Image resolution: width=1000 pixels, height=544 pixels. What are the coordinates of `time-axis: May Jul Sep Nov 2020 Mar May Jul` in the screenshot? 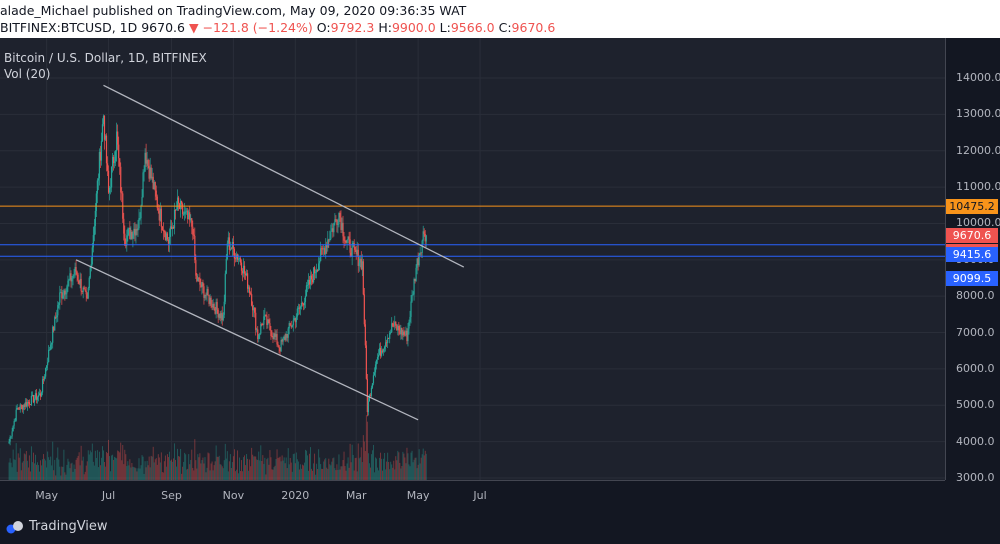 It's located at (472, 495).